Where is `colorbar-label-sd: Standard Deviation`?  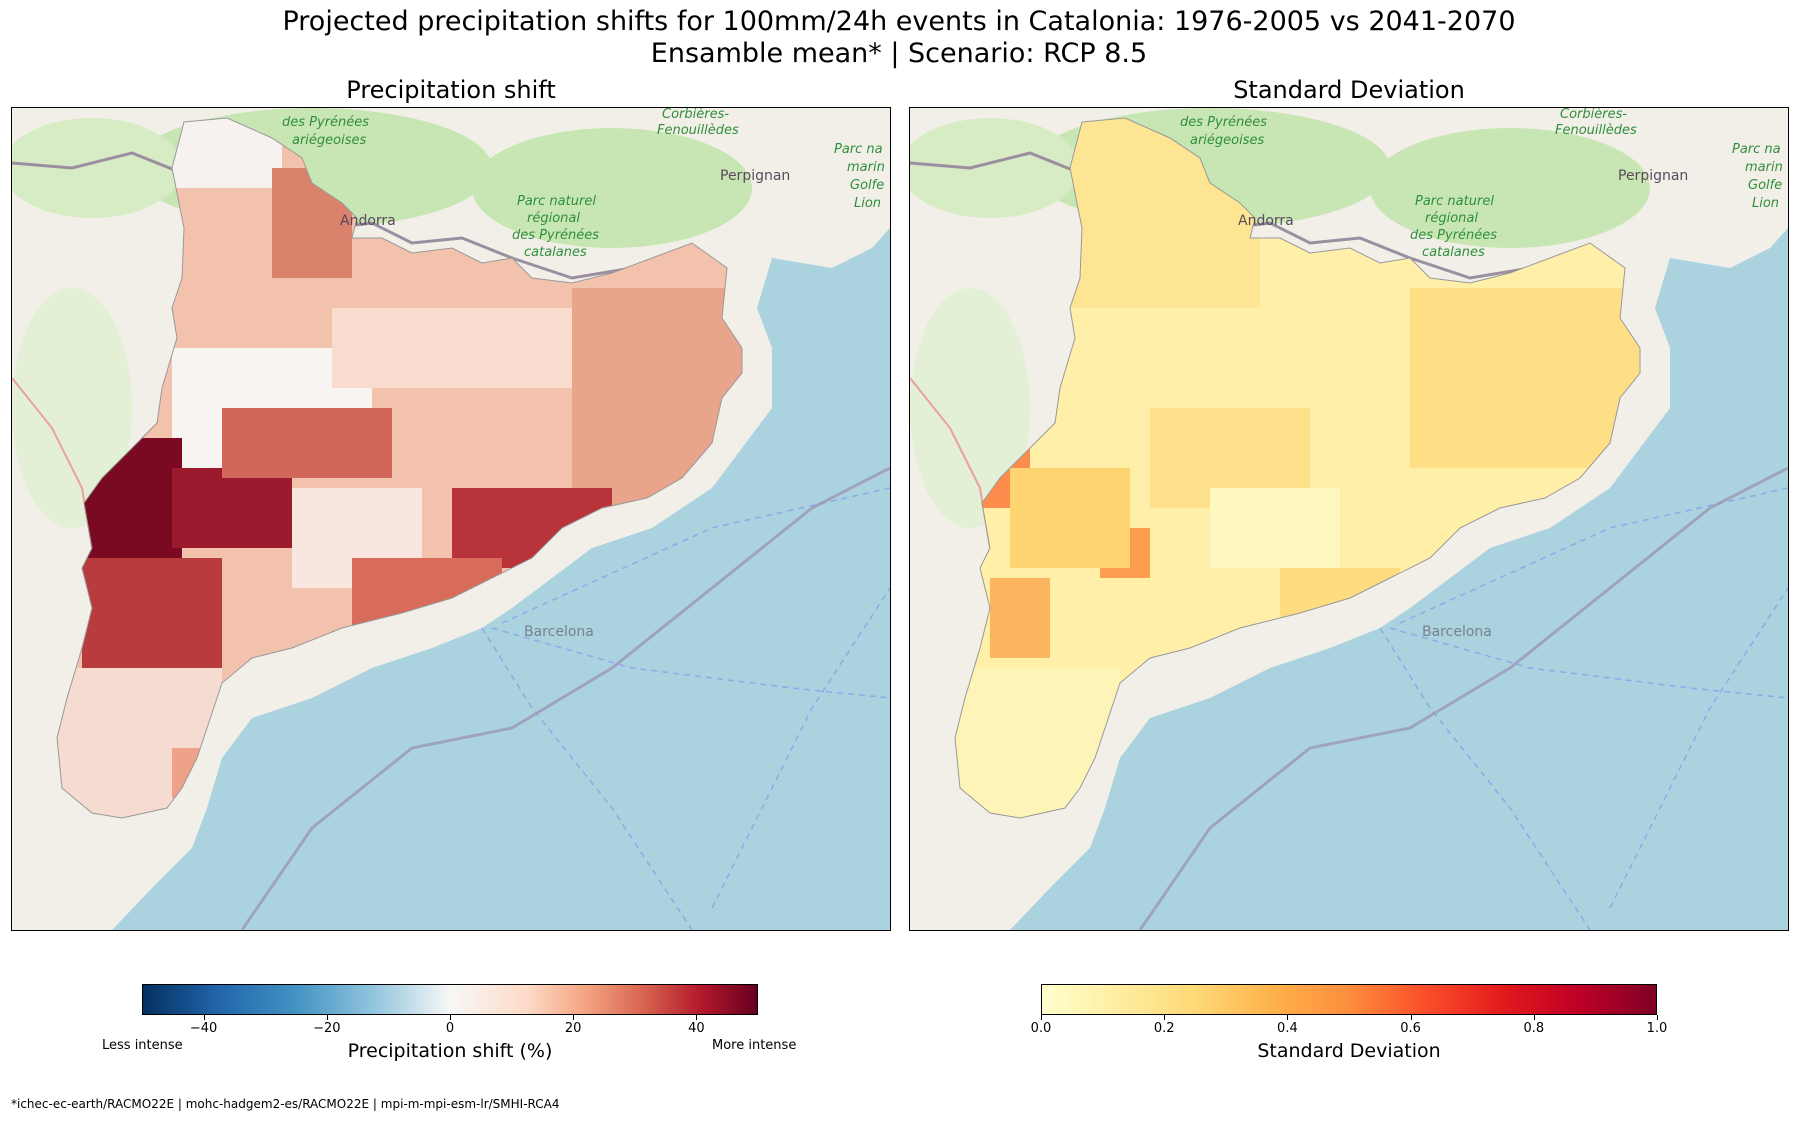 colorbar-label-sd: Standard Deviation is located at coordinates (1349, 1051).